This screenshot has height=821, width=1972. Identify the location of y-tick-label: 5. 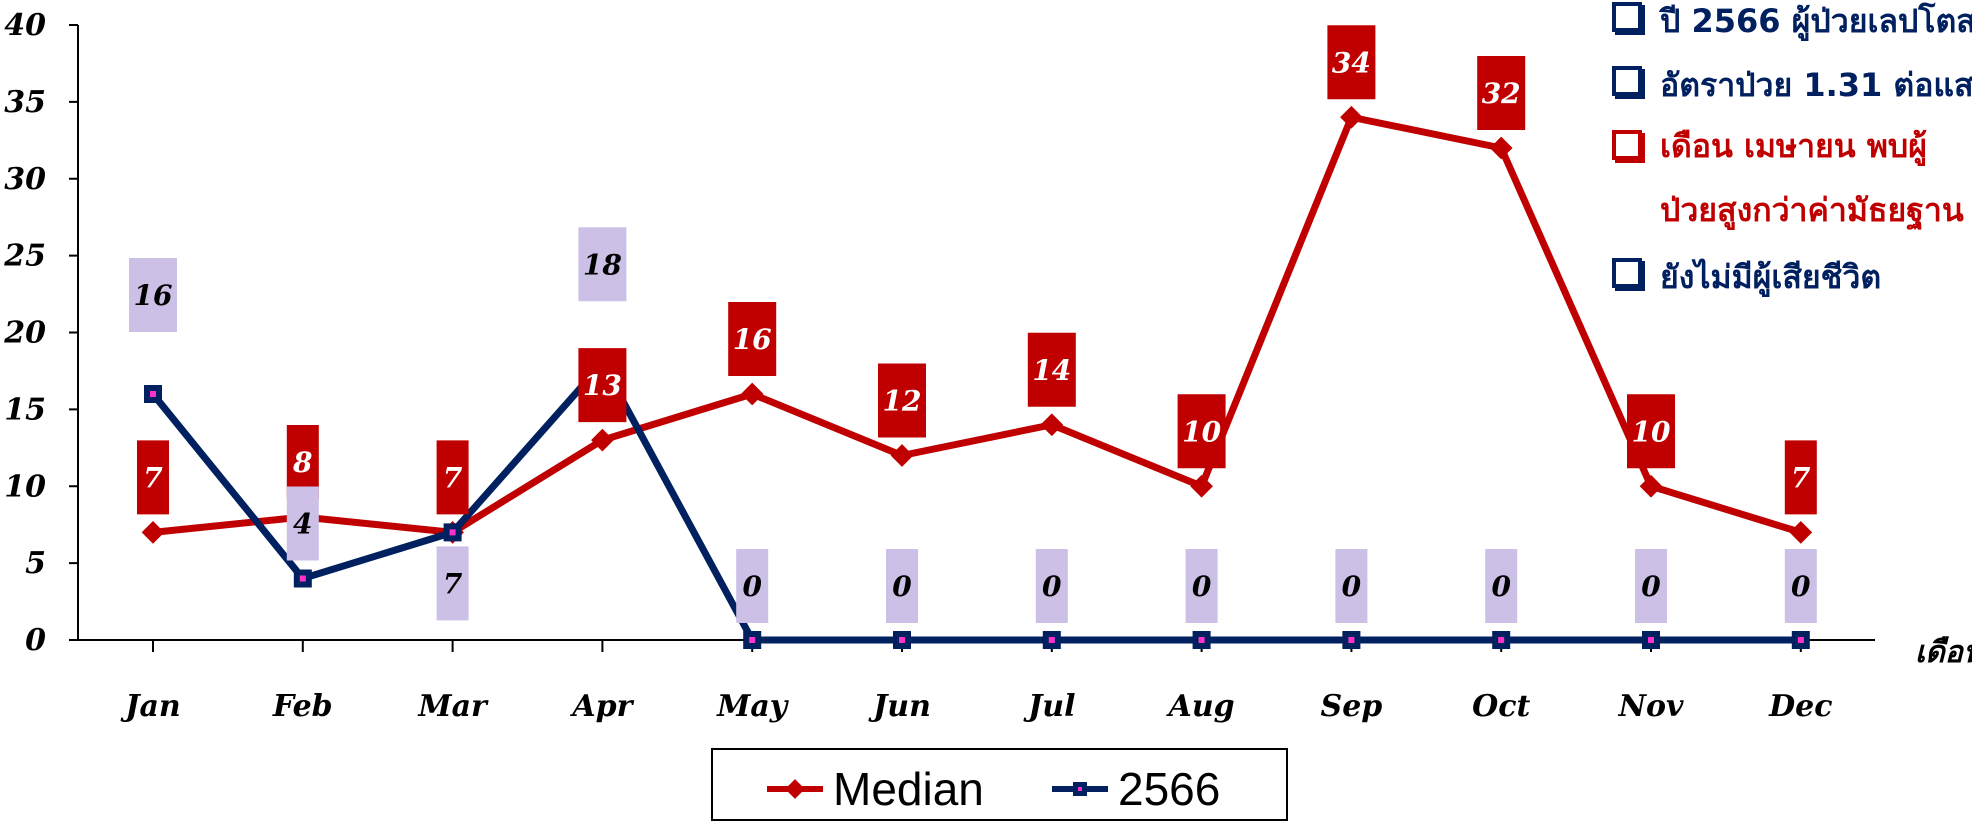
(35, 563).